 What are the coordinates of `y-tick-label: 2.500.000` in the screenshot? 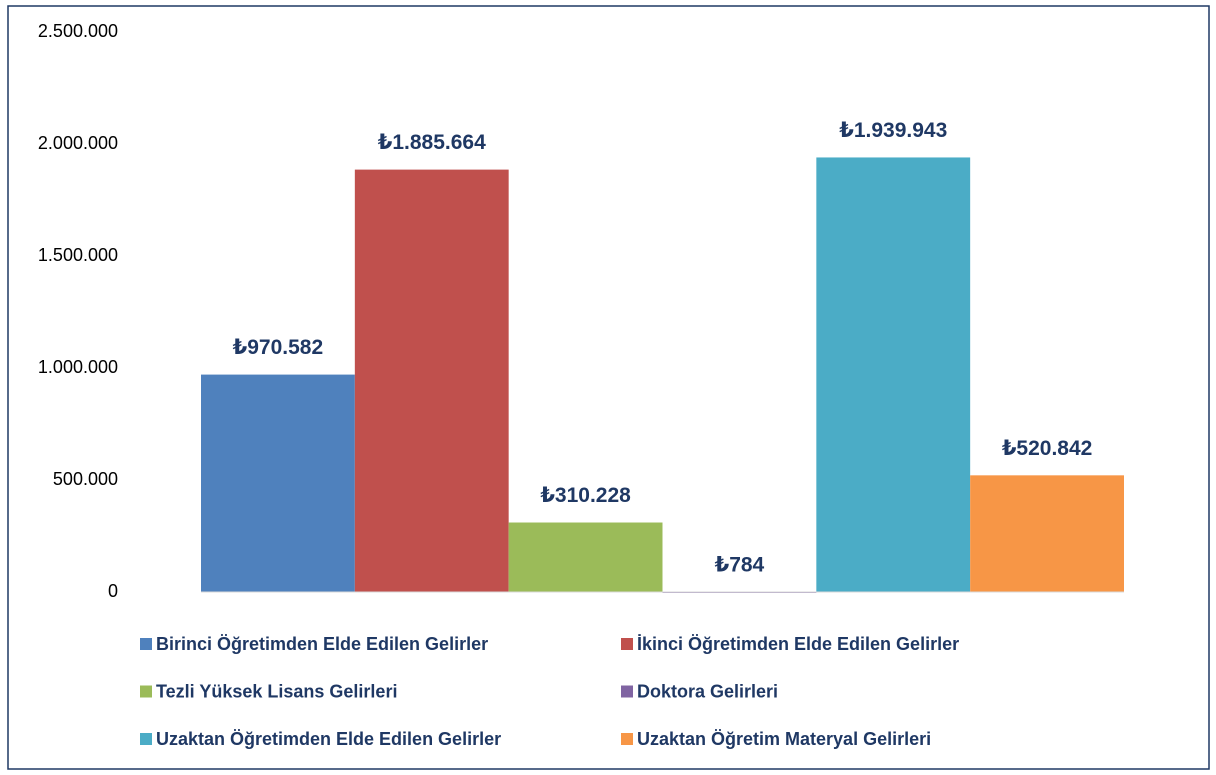 It's located at (78, 31).